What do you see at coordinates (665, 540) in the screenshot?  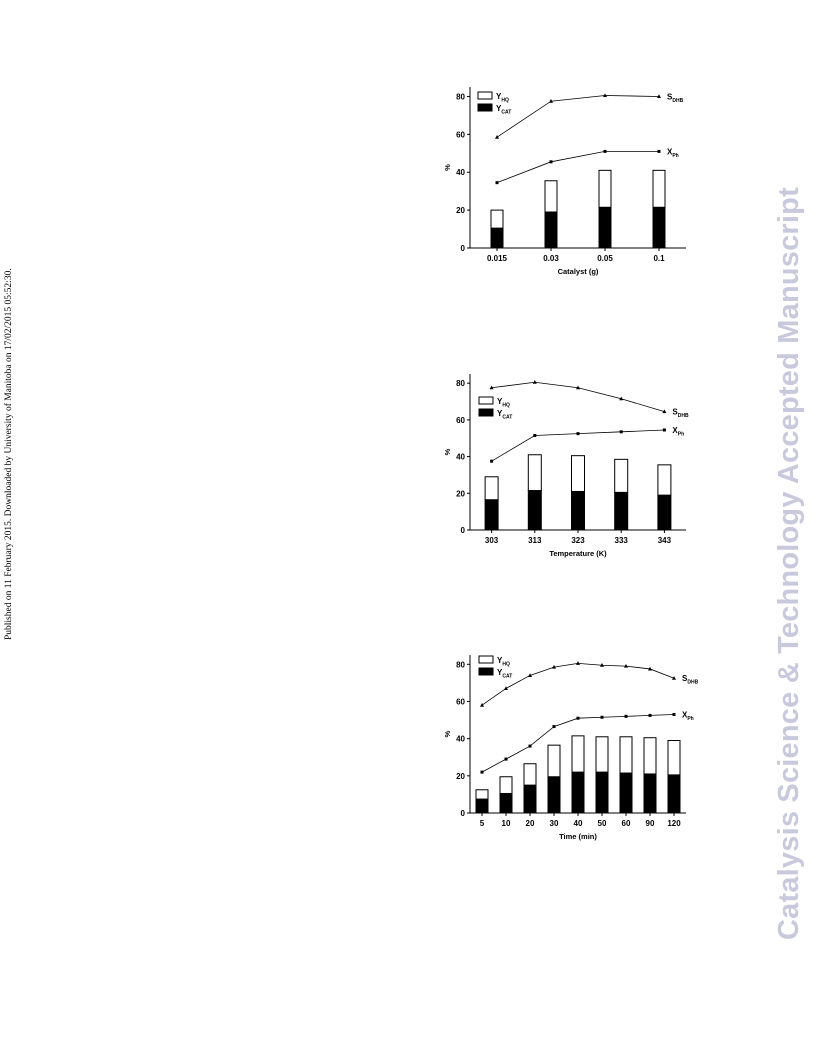 I see `x-tick-label: 343` at bounding box center [665, 540].